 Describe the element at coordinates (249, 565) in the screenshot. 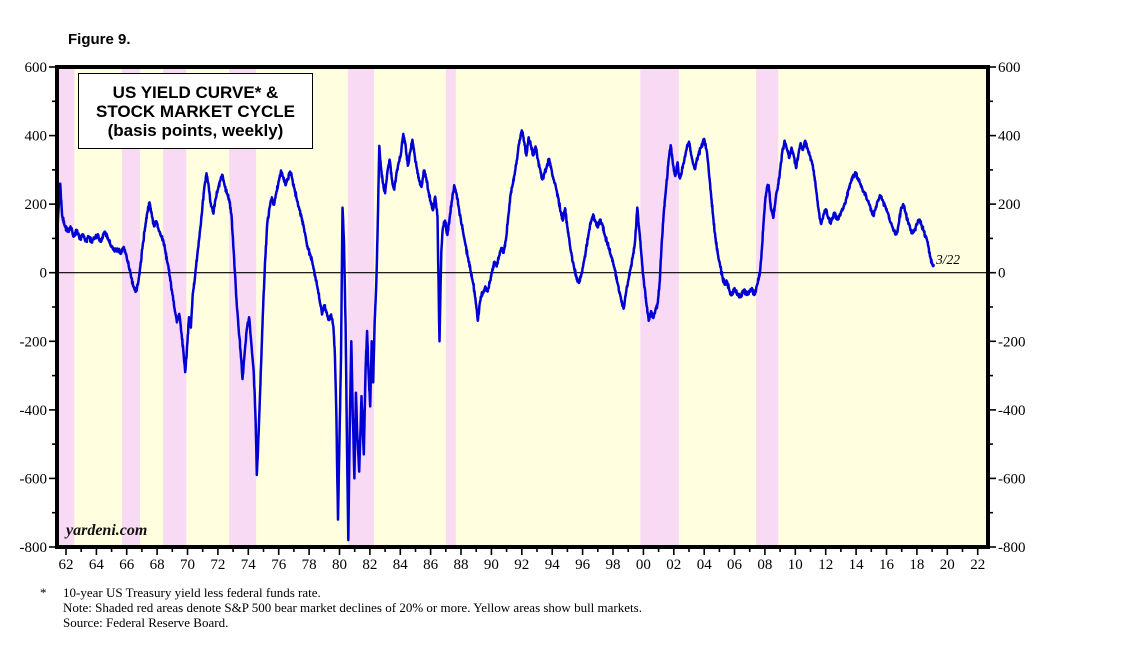

I see `x-tick-label: 74` at that location.